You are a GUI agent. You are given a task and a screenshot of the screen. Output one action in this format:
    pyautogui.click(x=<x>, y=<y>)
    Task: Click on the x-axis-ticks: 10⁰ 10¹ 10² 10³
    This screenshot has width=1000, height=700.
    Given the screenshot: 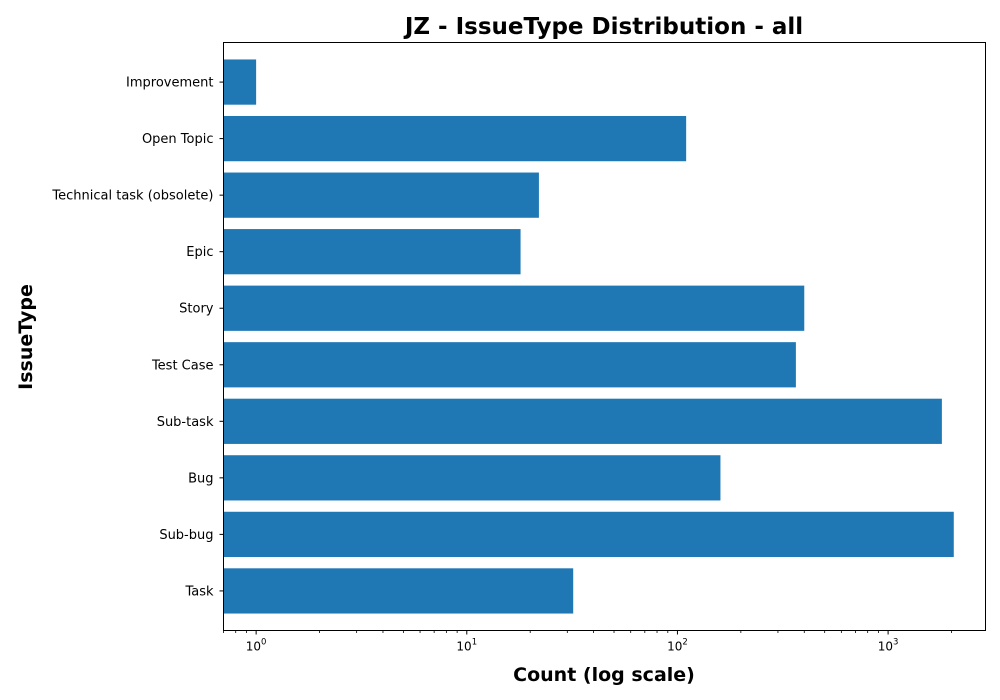 What is the action you would take?
    pyautogui.click(x=587, y=642)
    